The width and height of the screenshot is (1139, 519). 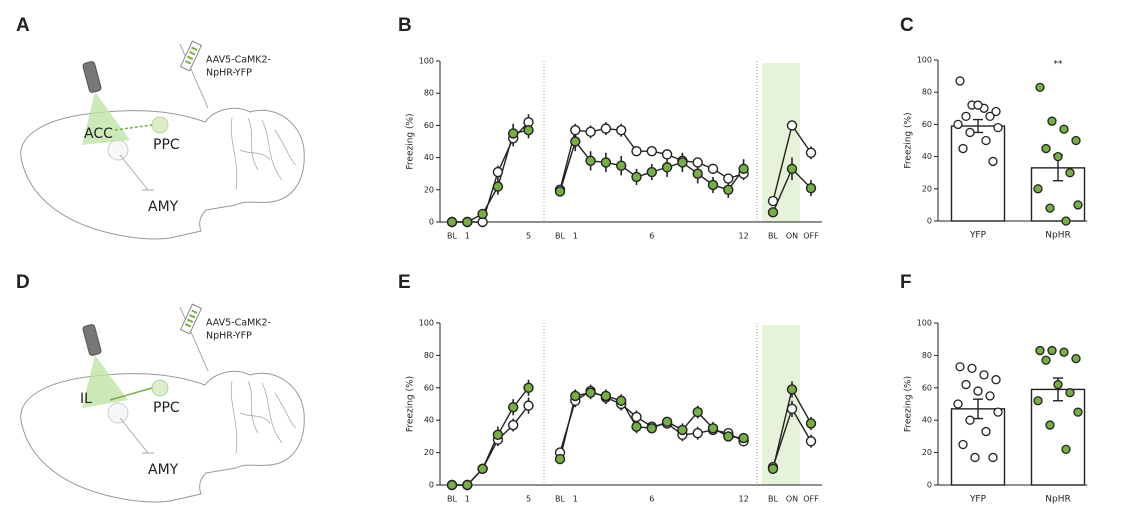 What do you see at coordinates (907, 25) in the screenshot?
I see `panel-label: C` at bounding box center [907, 25].